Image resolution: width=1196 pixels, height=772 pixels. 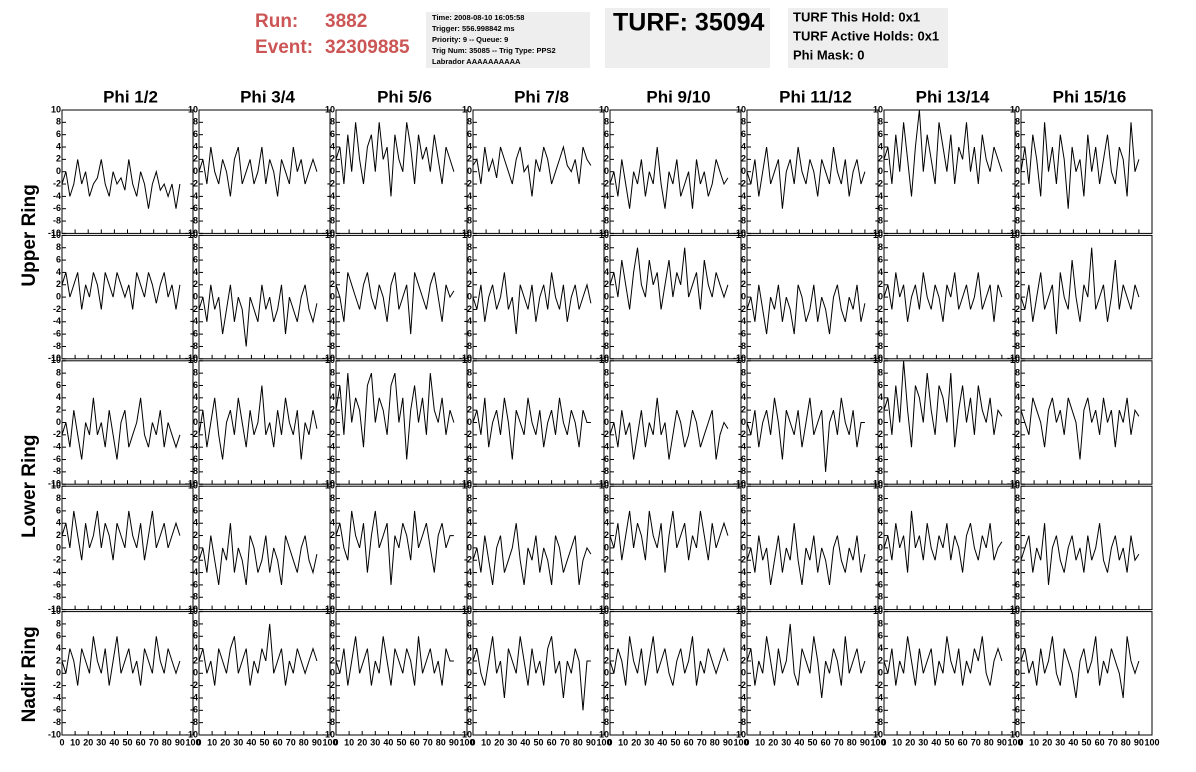 What do you see at coordinates (868, 38) in the screenshot?
I see `turf-info-box` at bounding box center [868, 38].